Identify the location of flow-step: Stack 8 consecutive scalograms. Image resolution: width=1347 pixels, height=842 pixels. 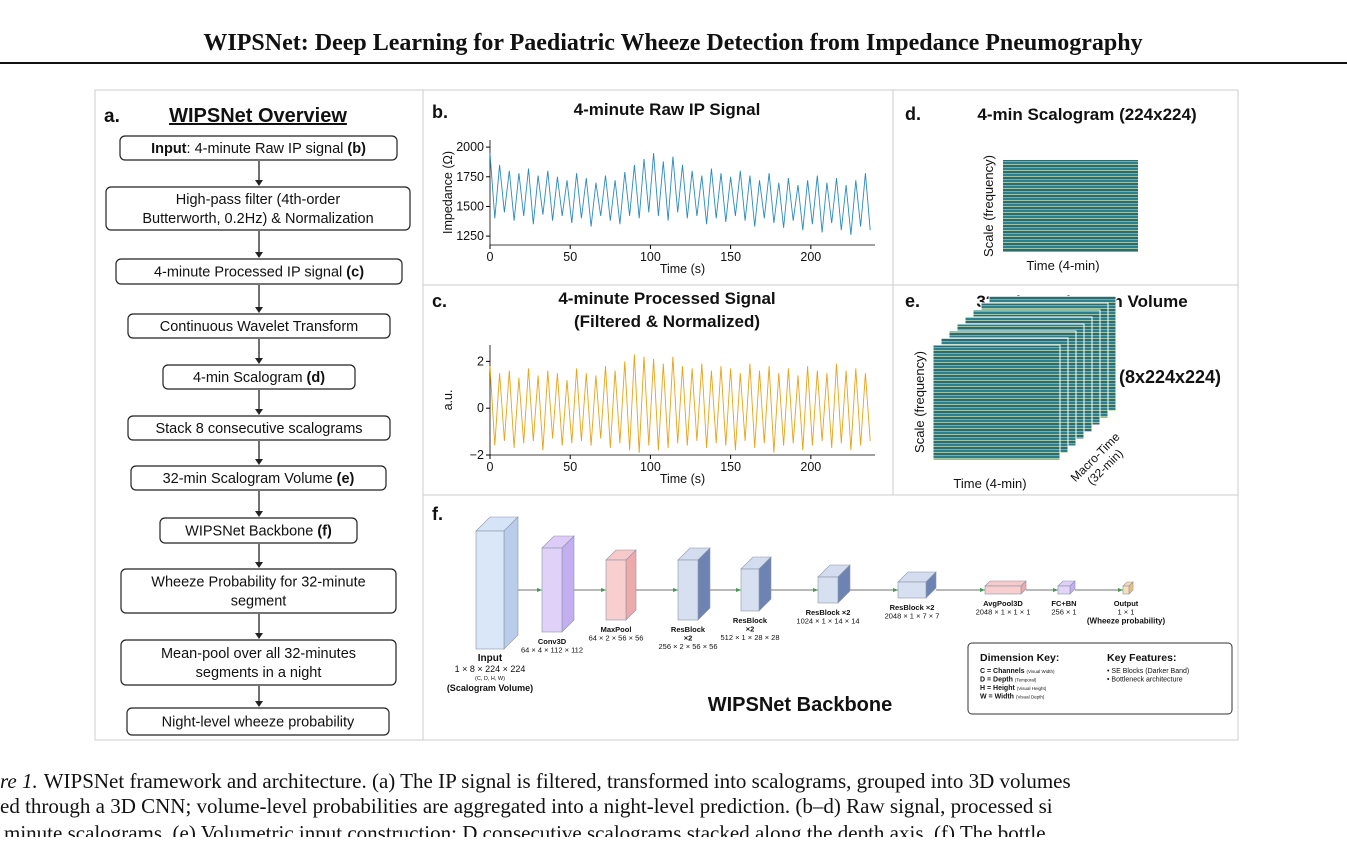
(258, 429).